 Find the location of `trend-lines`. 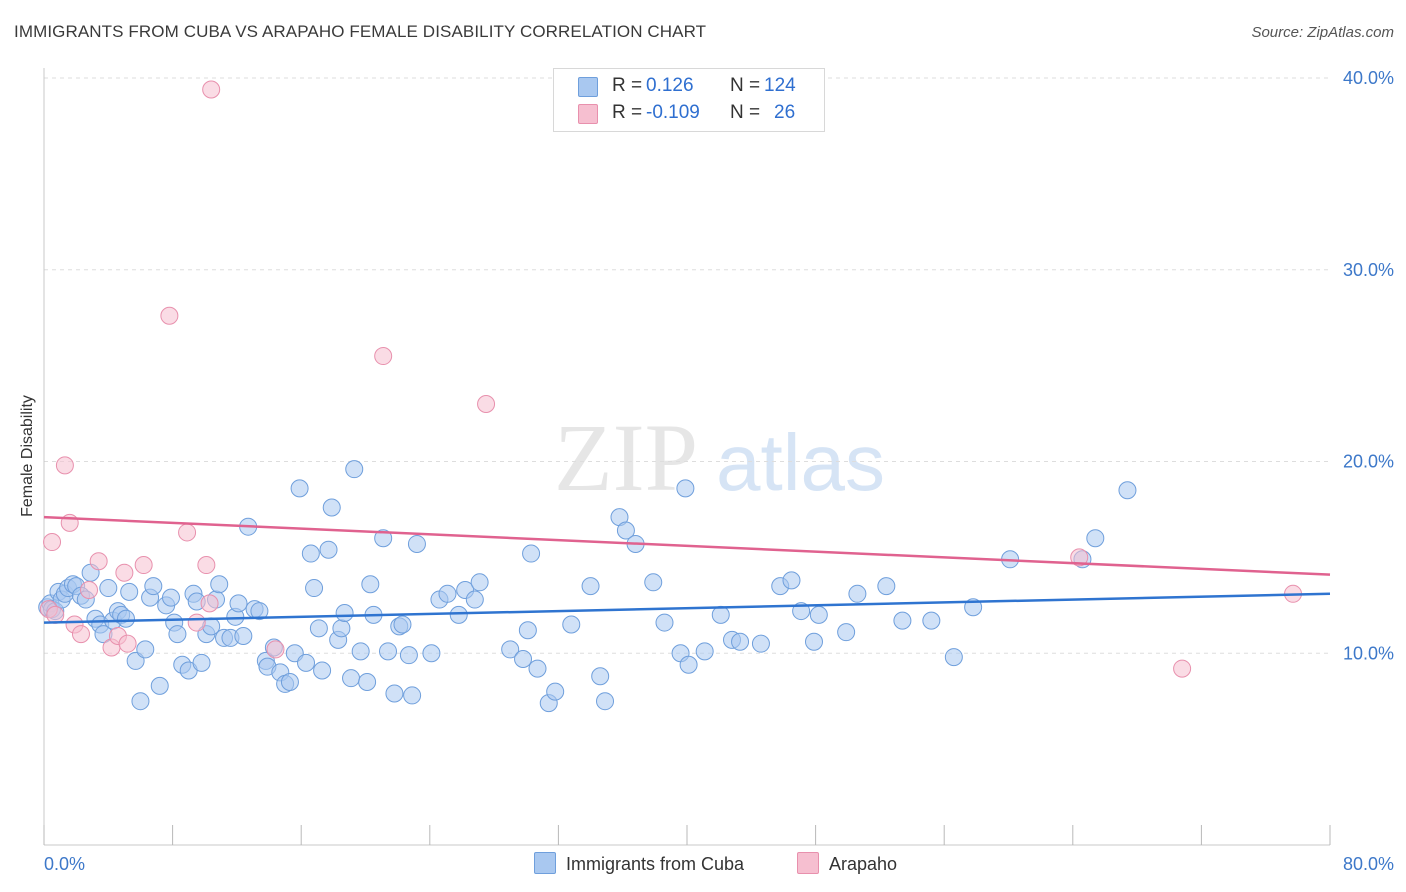

trend-lines is located at coordinates (687, 569).